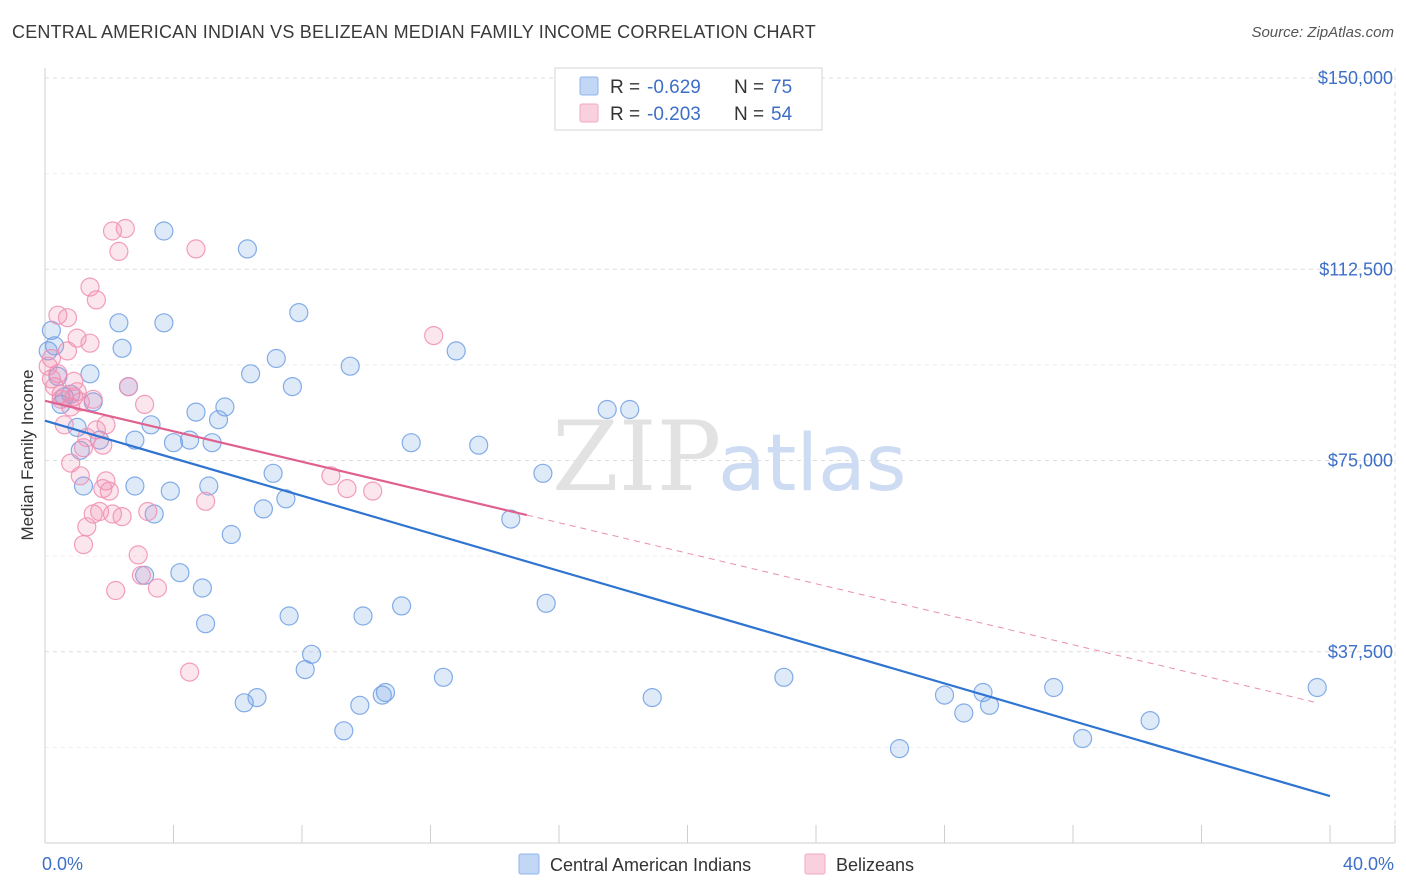 The image size is (1406, 892). What do you see at coordinates (1355, 365) in the screenshot?
I see `y-tick-labels: $37,500 $75,000 $112,500 $150,000` at bounding box center [1355, 365].